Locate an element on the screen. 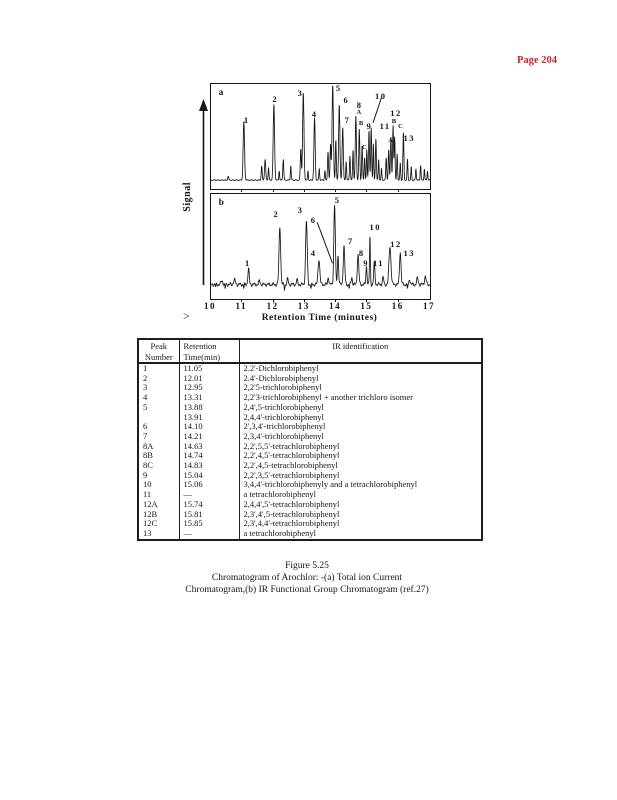  peak-label-a-5: 5 is located at coordinates (338, 88).